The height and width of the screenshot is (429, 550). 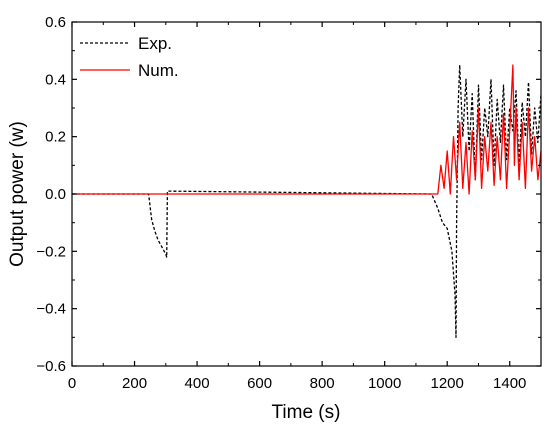 What do you see at coordinates (17, 194) in the screenshot?
I see `y-axis-label: Output power (w)` at bounding box center [17, 194].